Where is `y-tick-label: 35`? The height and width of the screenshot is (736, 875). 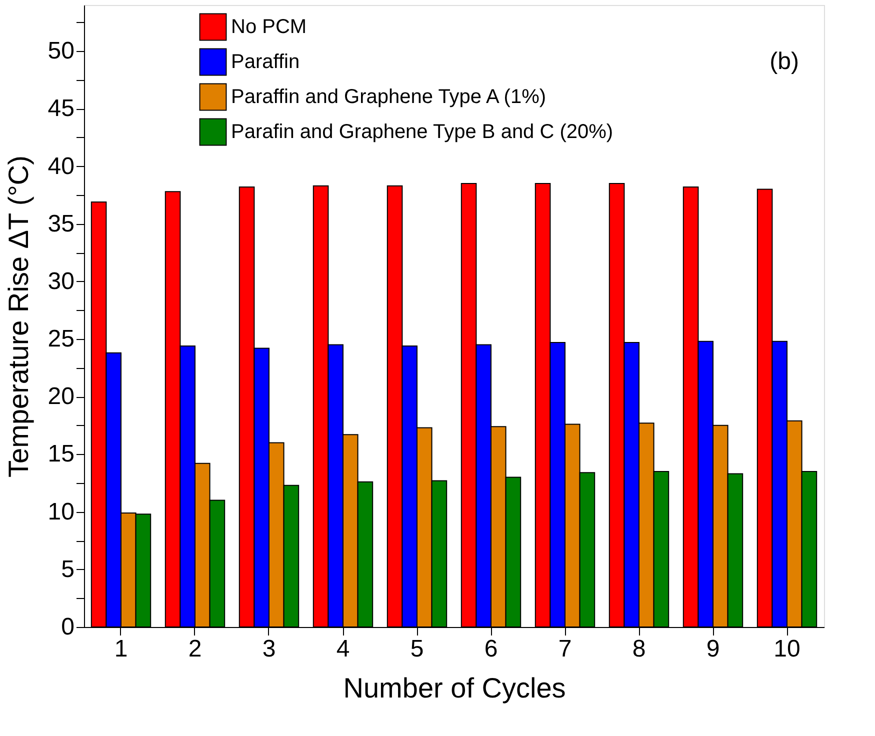 y-tick-label: 35 is located at coordinates (61, 224).